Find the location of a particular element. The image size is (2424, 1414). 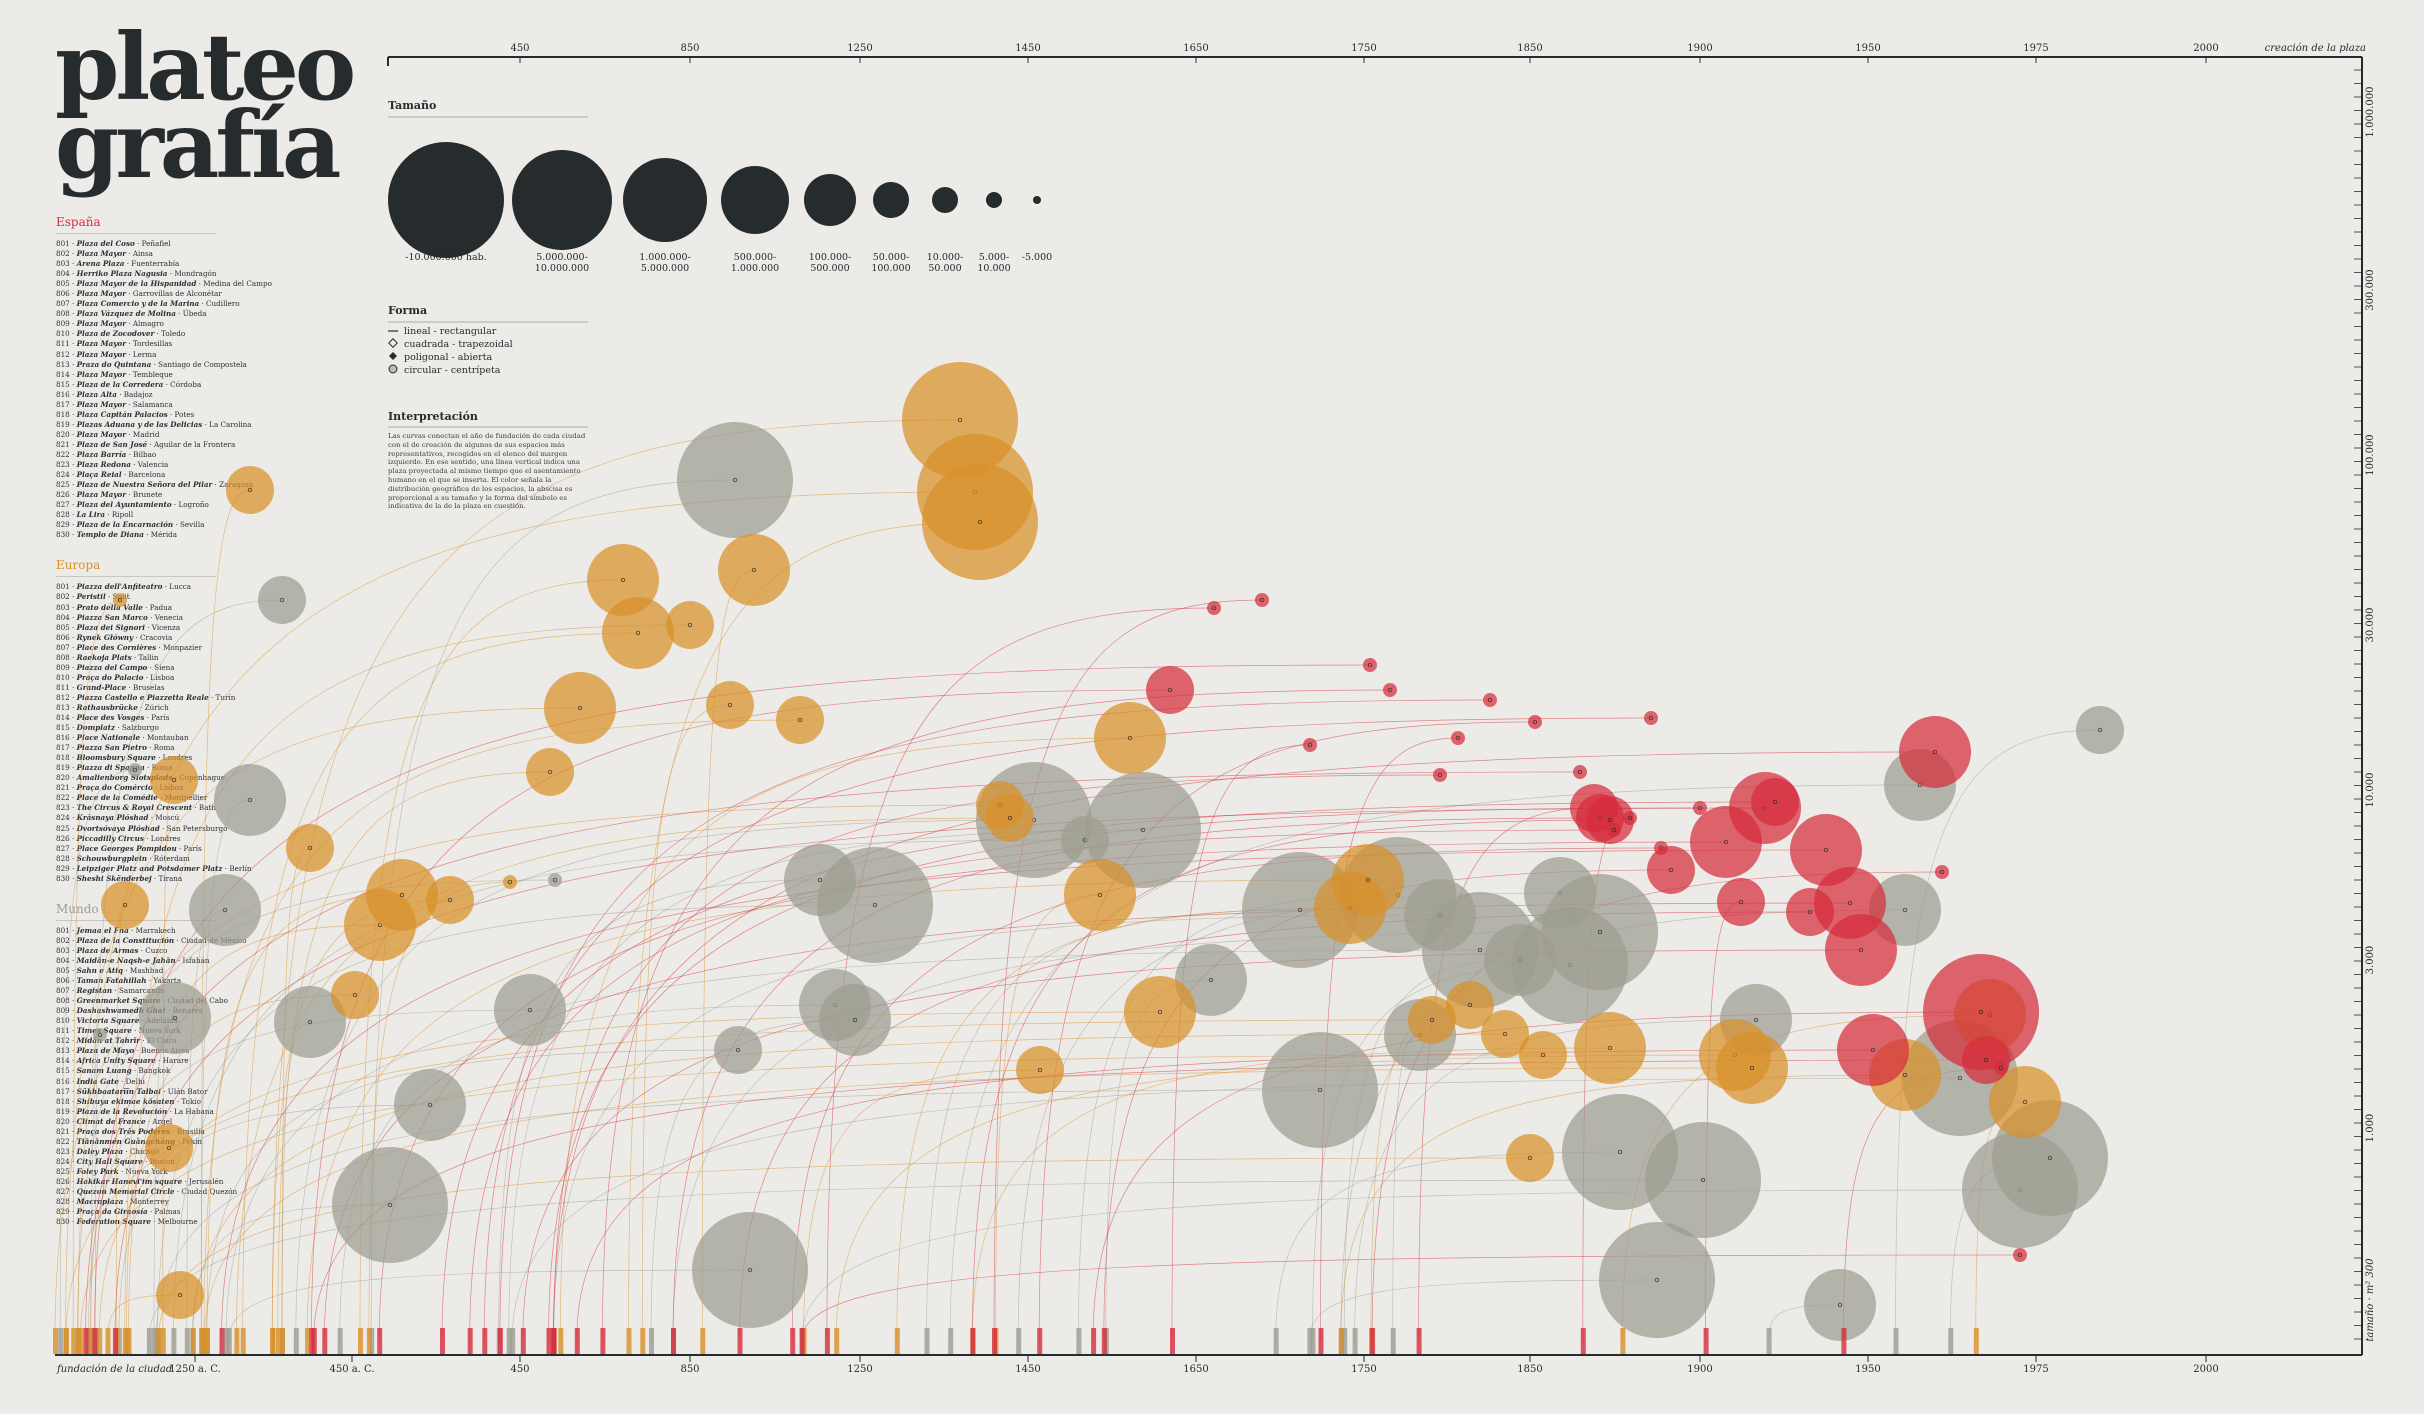

list-item: 817 · Piazza San Pietro · Roma is located at coordinates (115, 748).